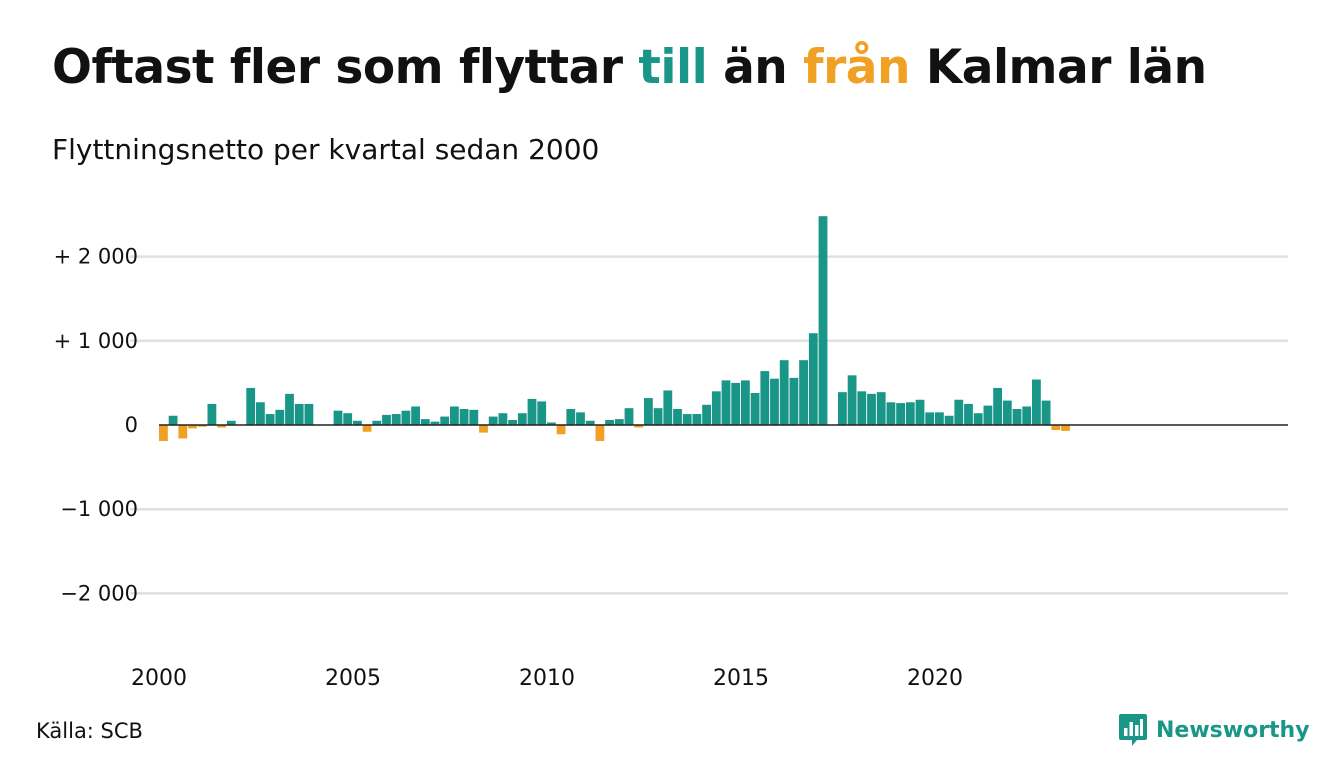  Describe the element at coordinates (1233, 730) in the screenshot. I see `brand-name: Newsworthy` at that location.